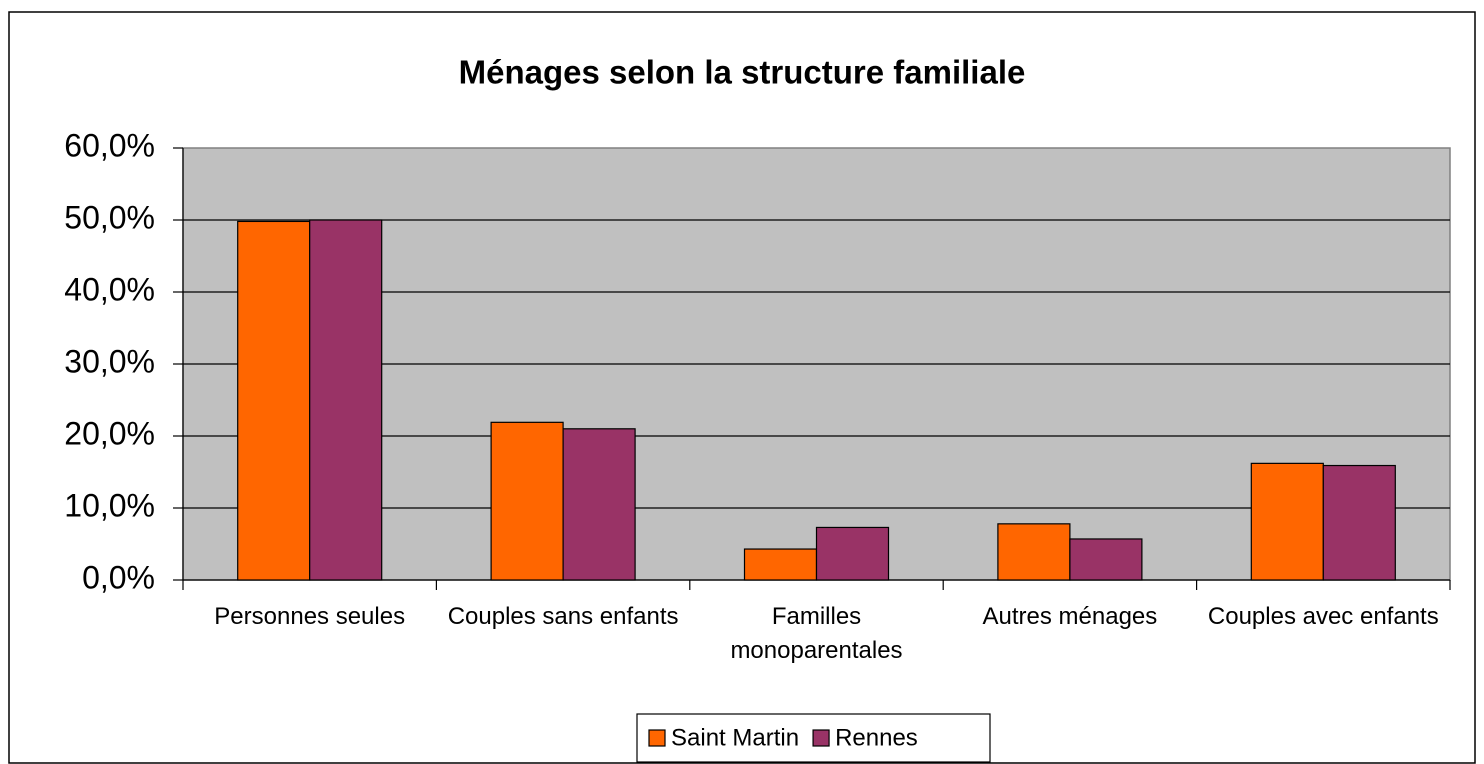 The height and width of the screenshot is (764, 1484). I want to click on y-tick-label: 20,0%, so click(109, 433).